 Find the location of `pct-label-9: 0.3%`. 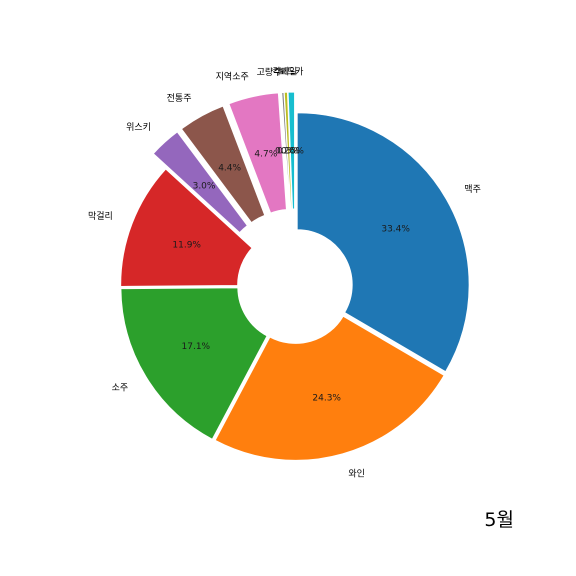

pct-label-9: 0.3% is located at coordinates (288, 152).